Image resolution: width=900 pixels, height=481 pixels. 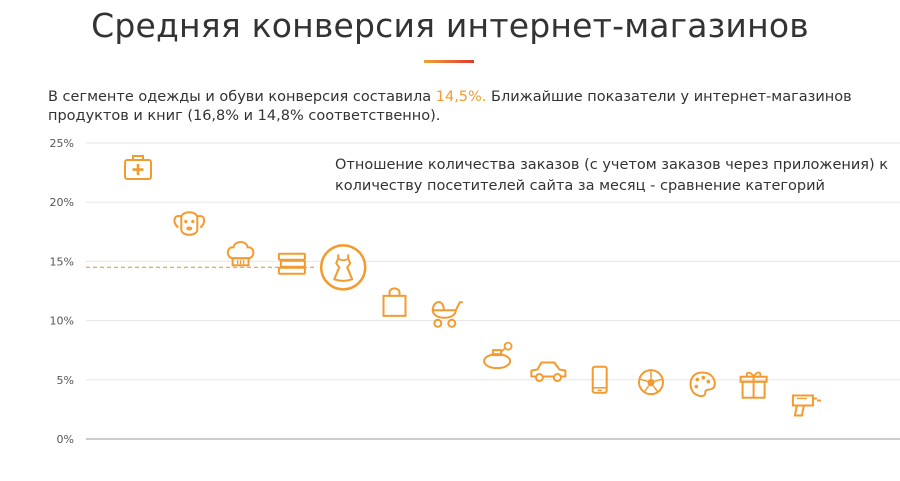 I want to click on medical-kit-icon, so click(x=138, y=168).